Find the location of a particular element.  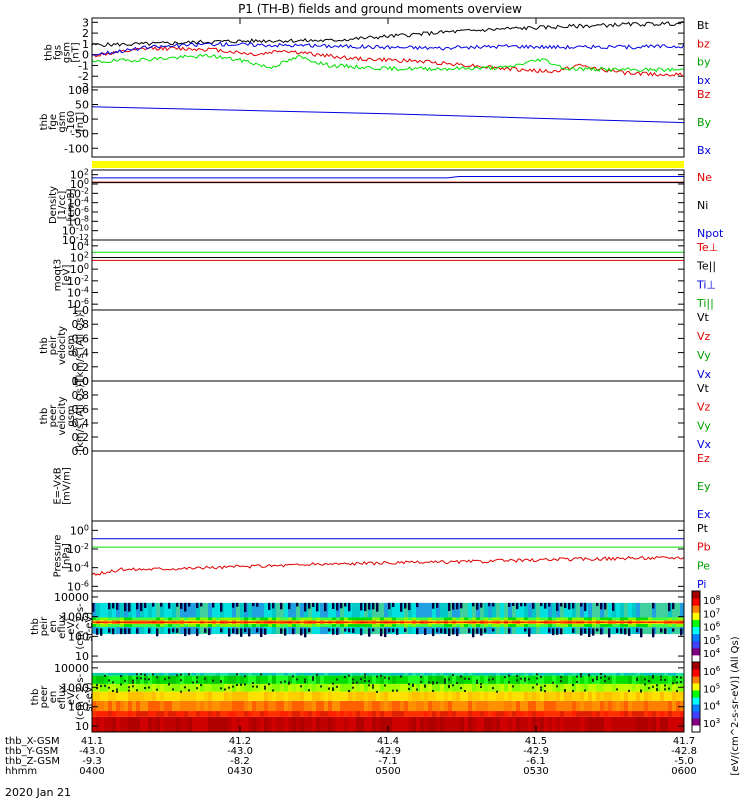

ylabel-density-0: Density is located at coordinates (53, 205).